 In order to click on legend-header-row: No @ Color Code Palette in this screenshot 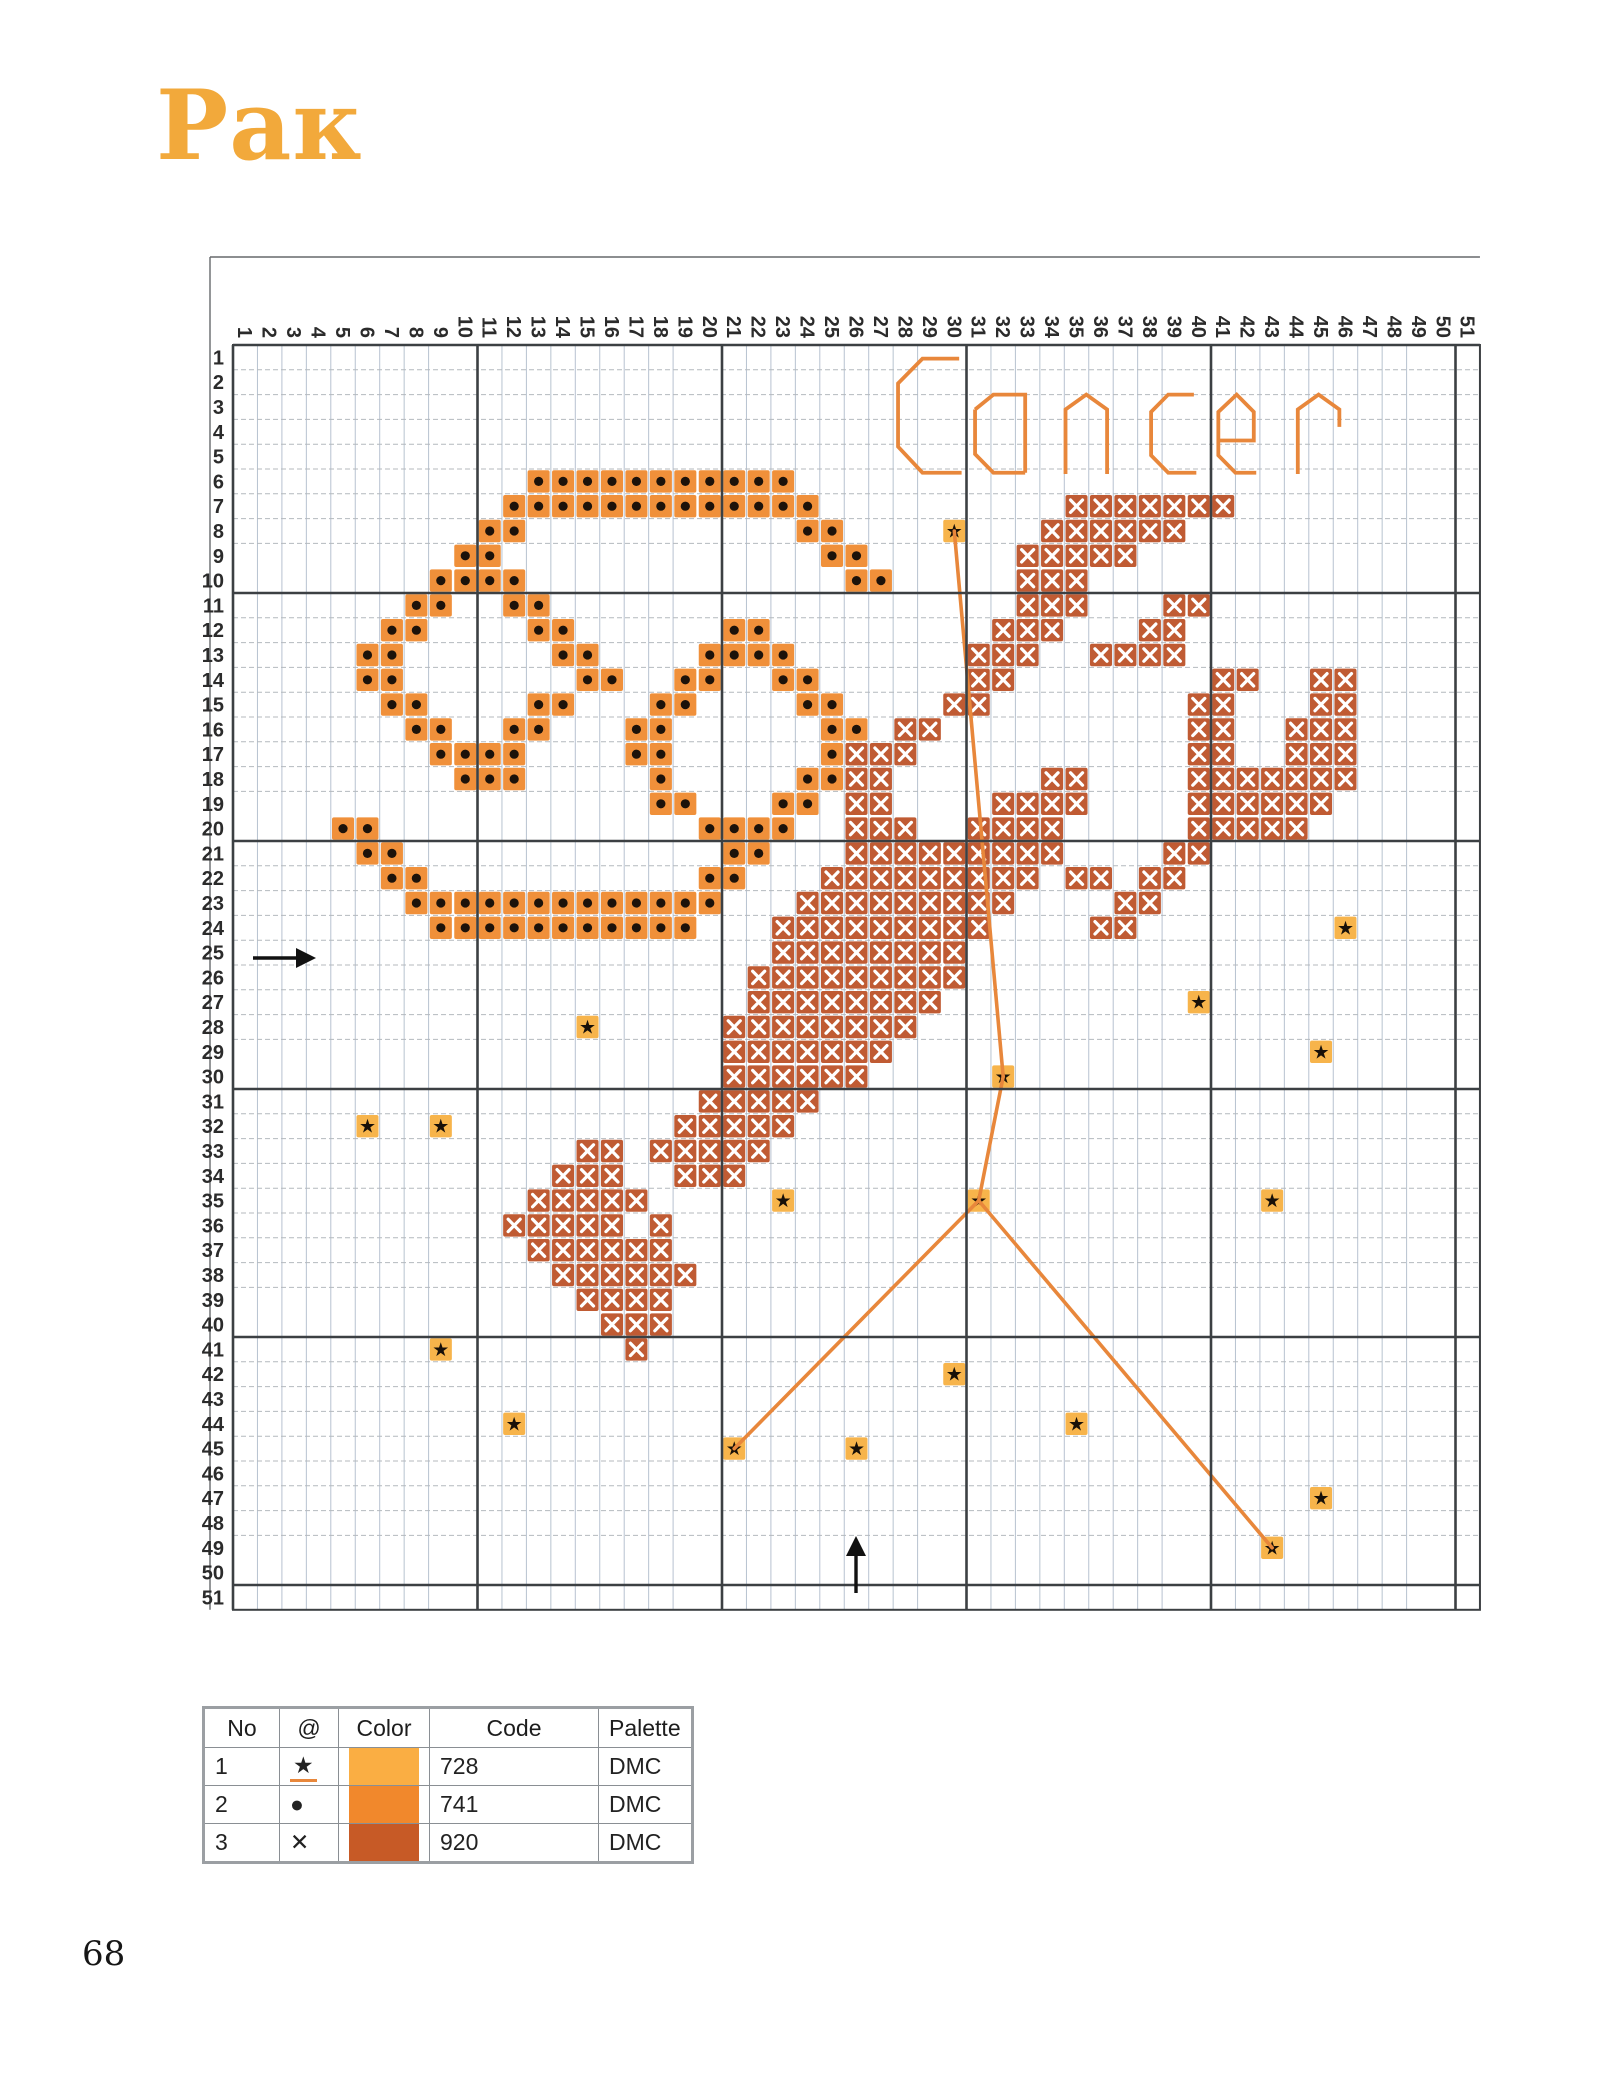, I will do `click(448, 1727)`.